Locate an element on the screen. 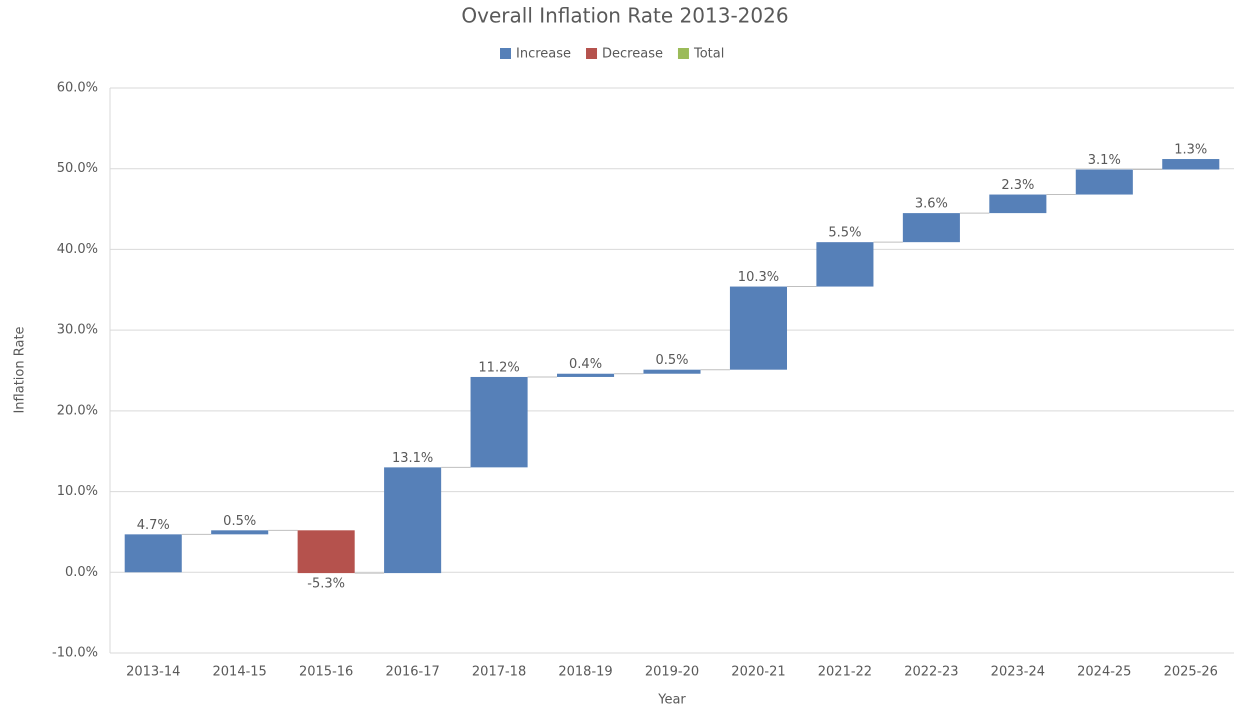  y-tick-label: 10.0% is located at coordinates (77, 491).